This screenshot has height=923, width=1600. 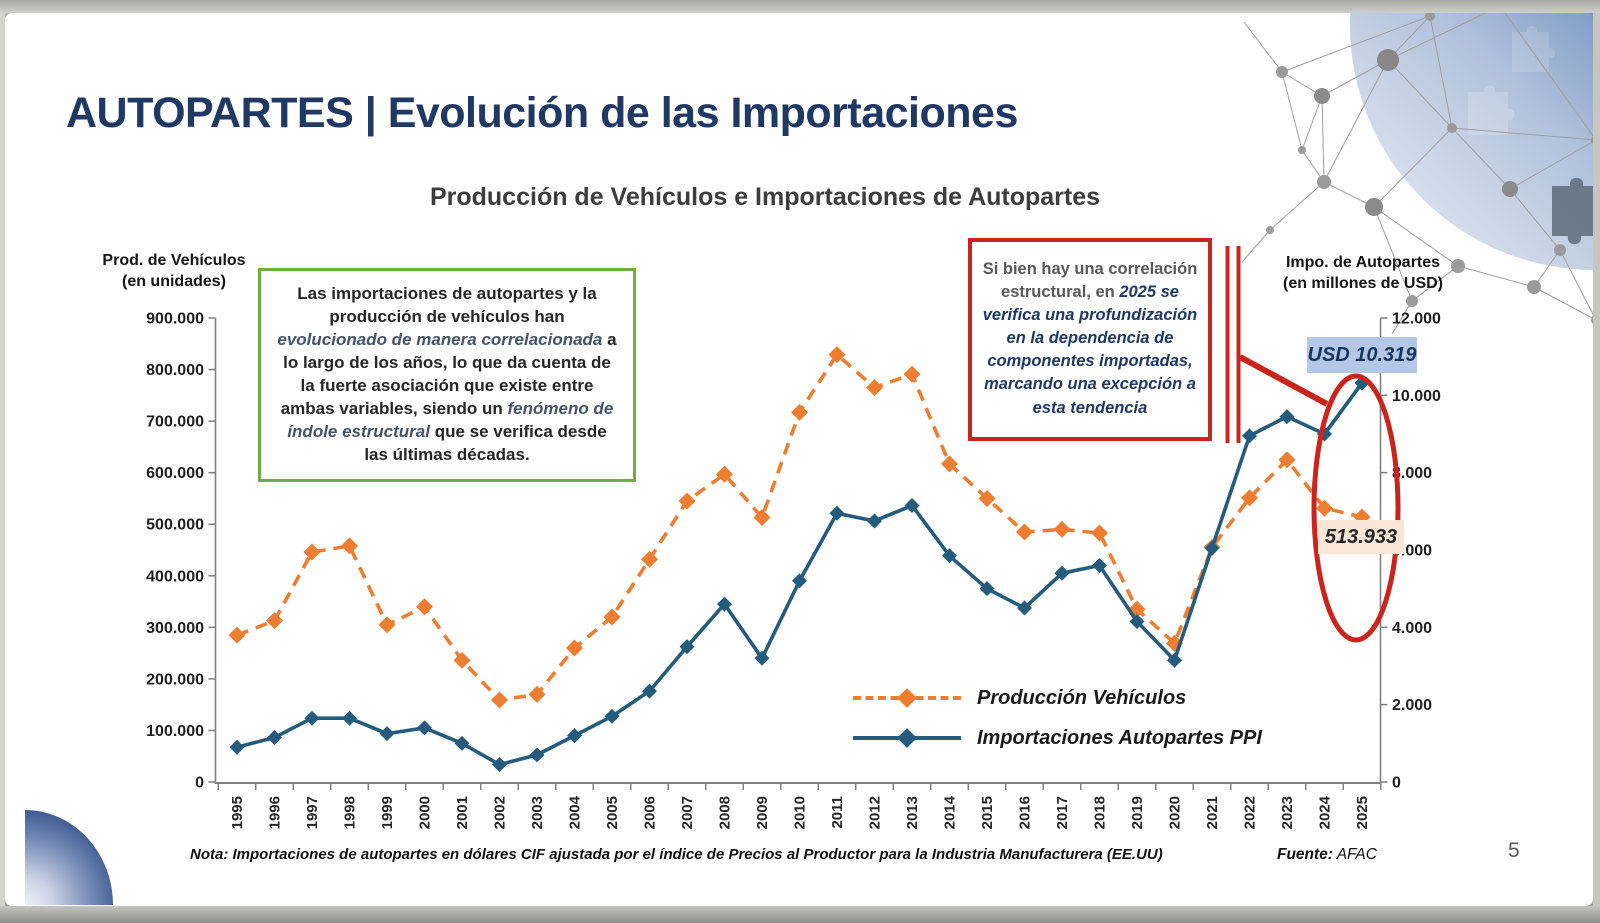 I want to click on left-axis-tick-label: 0, so click(x=199, y=783).